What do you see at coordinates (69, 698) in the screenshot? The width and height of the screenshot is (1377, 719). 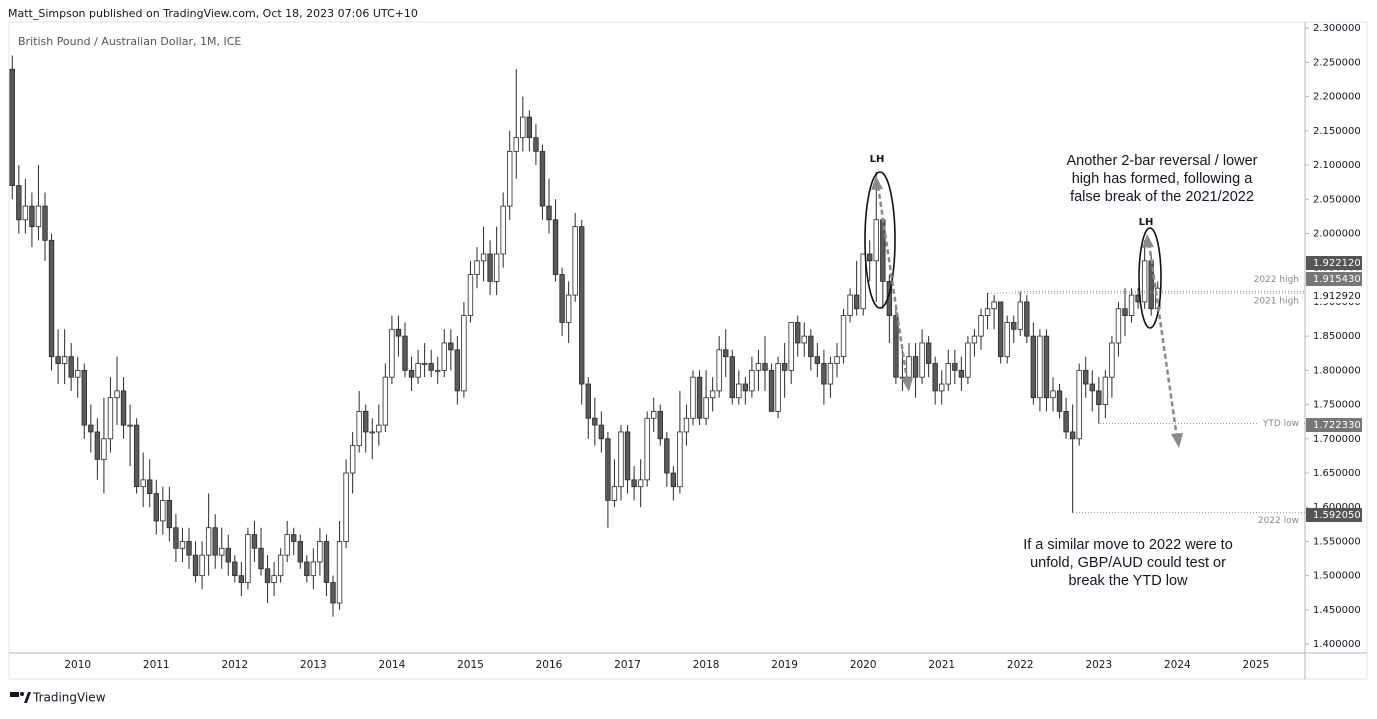 I see `footer: TradingView` at bounding box center [69, 698].